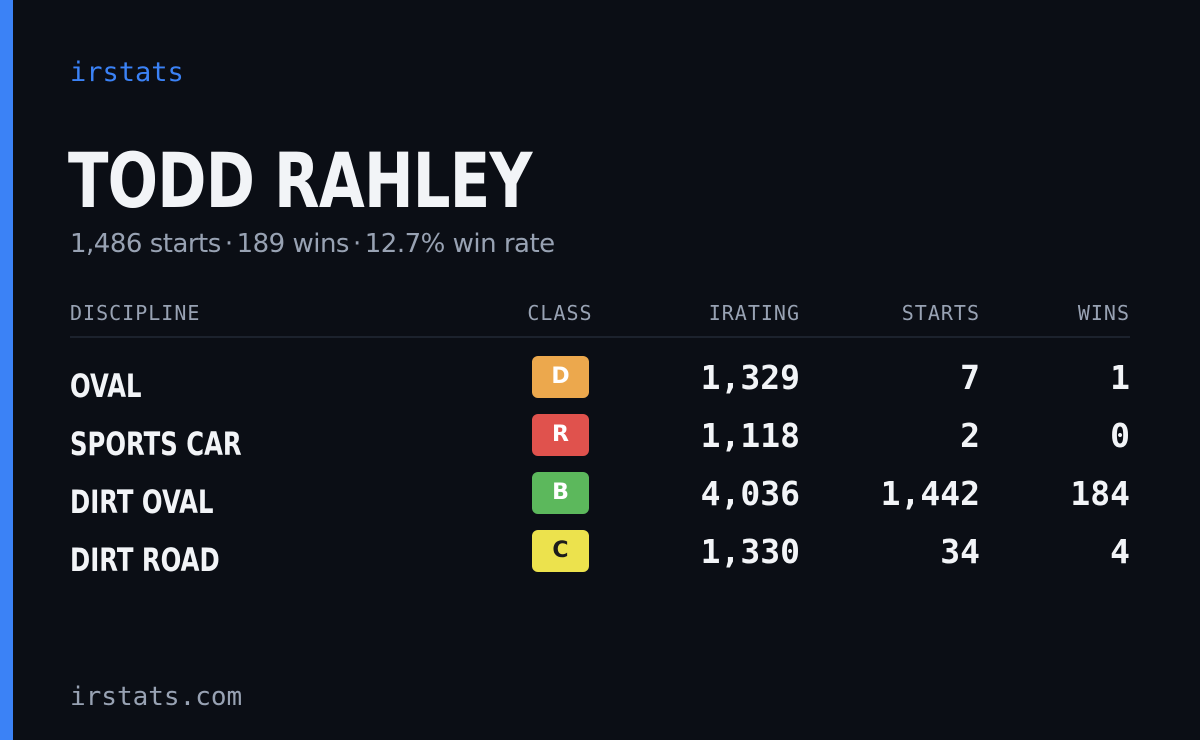  Describe the element at coordinates (300, 180) in the screenshot. I see `driver-name: TODD RAHLEY` at that location.